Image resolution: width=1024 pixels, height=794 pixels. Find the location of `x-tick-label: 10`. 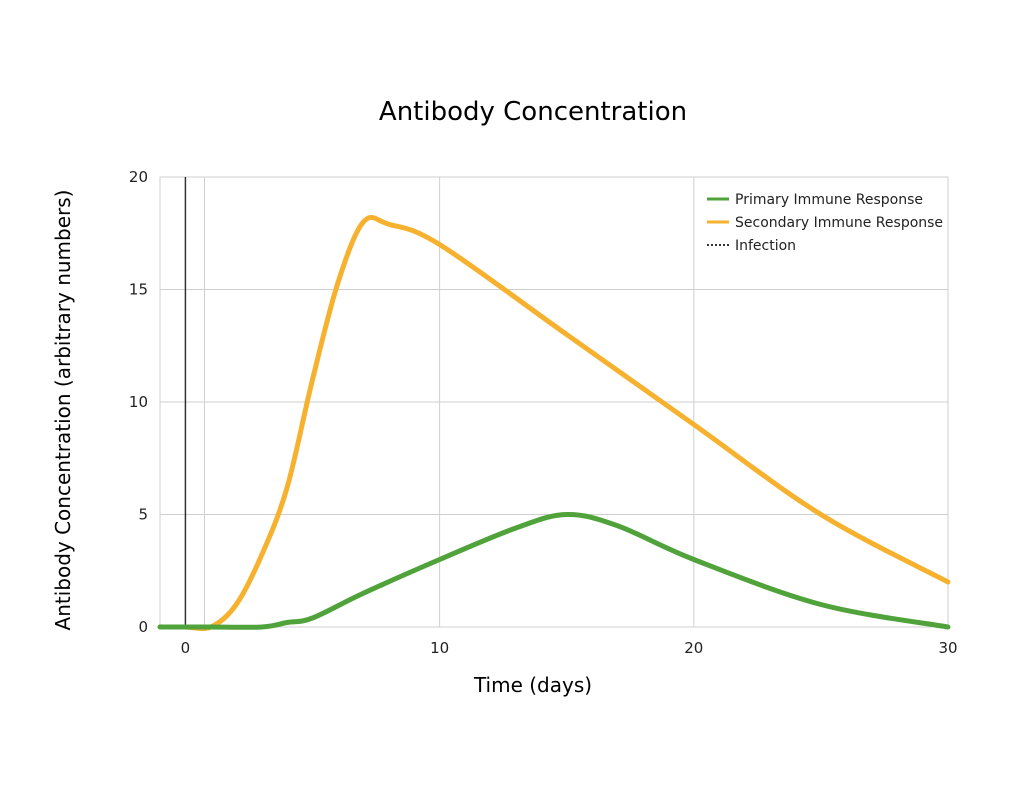

x-tick-label: 10 is located at coordinates (439, 648).